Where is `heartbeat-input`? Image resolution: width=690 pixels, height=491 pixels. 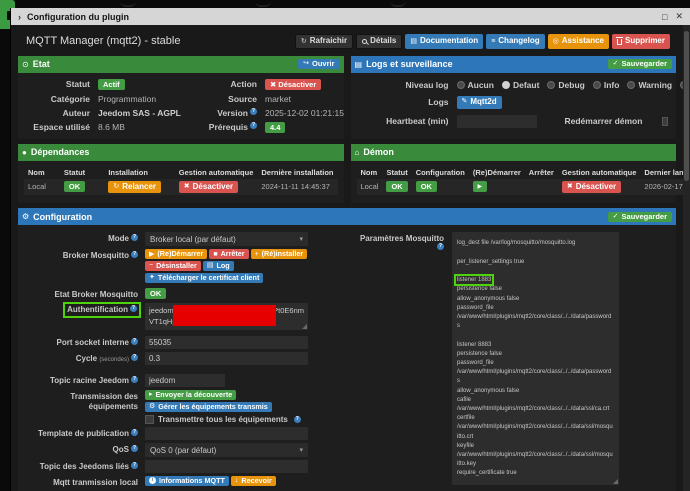 heartbeat-input is located at coordinates (496, 121).